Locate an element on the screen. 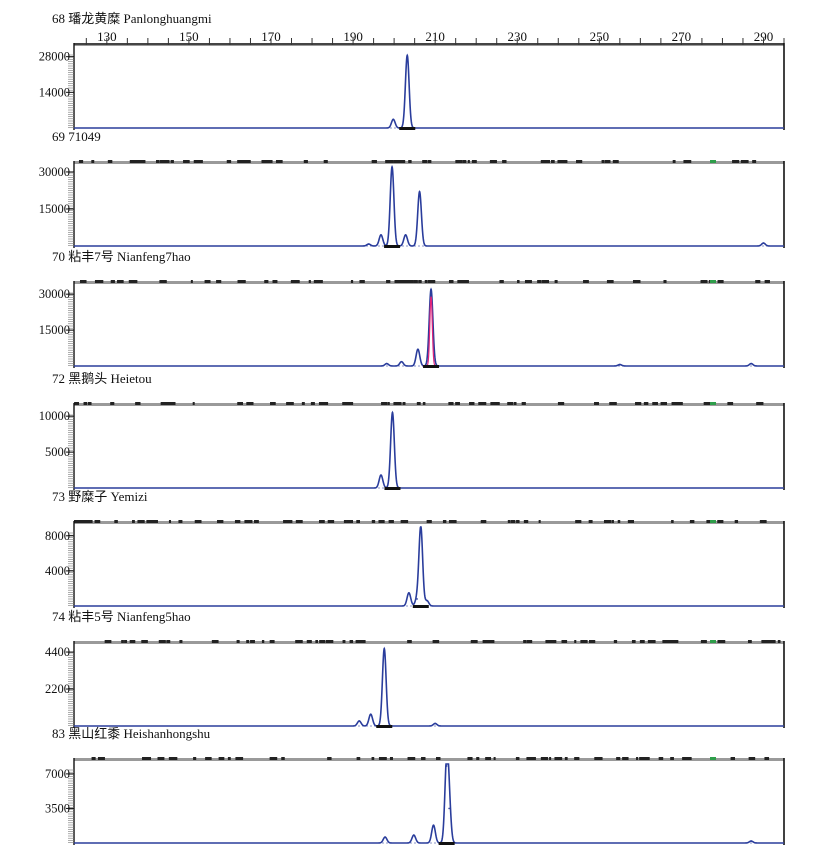 This screenshot has width=834, height=856. x-tick-label: 290 is located at coordinates (764, 36).